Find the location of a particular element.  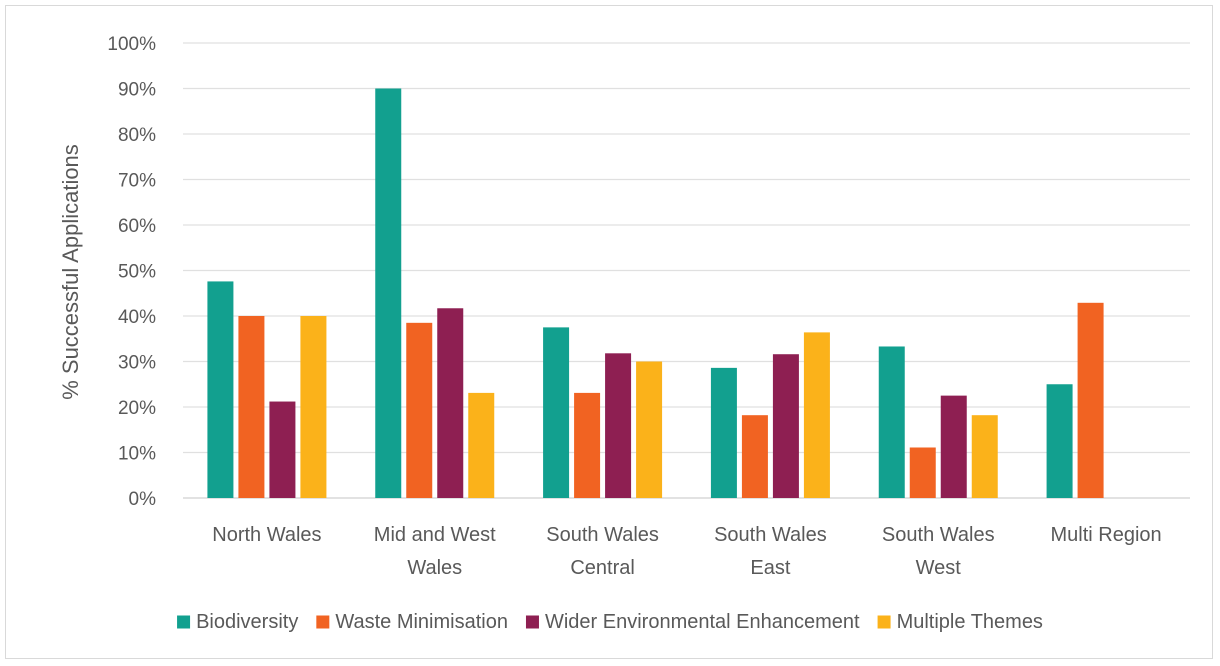

x-category-label: Central is located at coordinates (602, 568).